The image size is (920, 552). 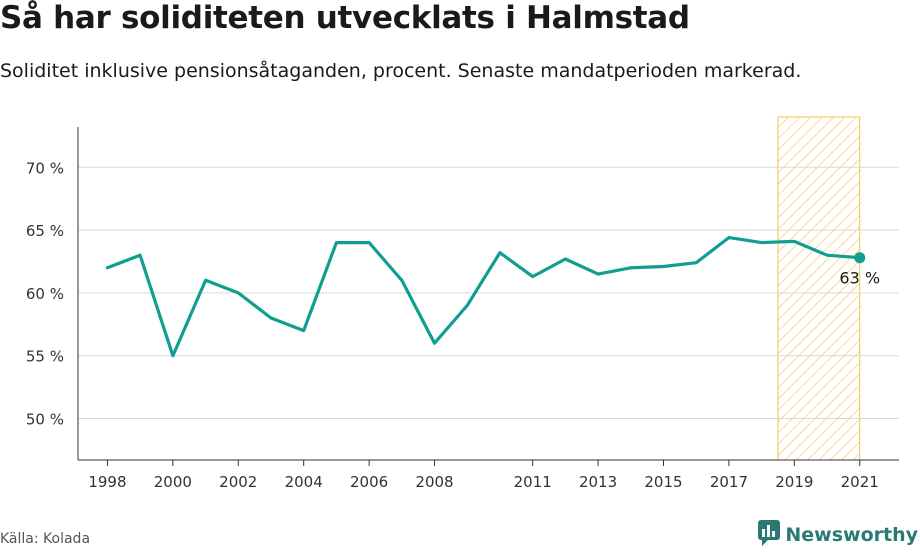 What do you see at coordinates (533, 482) in the screenshot?
I see `x-tick-label: 2011` at bounding box center [533, 482].